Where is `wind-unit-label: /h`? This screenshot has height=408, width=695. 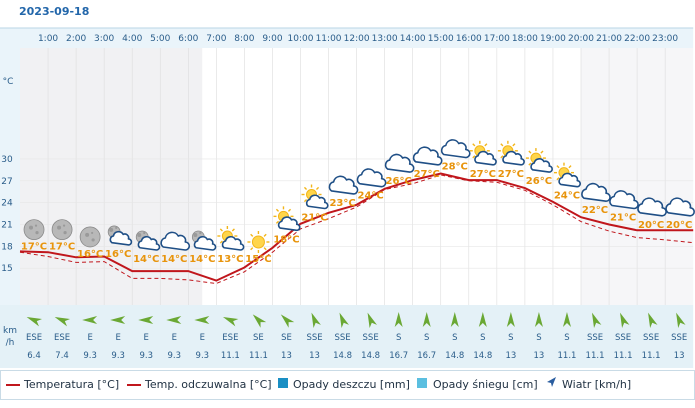 wind-unit-label: /h is located at coordinates (10, 343).